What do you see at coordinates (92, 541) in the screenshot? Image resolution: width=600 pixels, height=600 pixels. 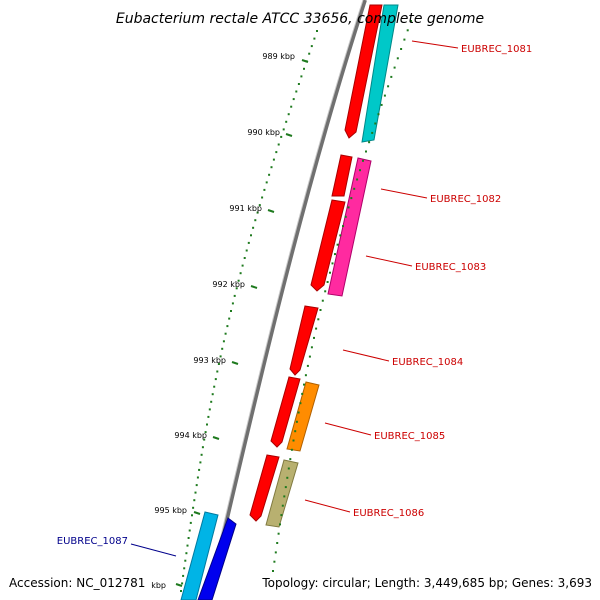 I see `gene-label-1087: EUBREC_1087` at bounding box center [92, 541].